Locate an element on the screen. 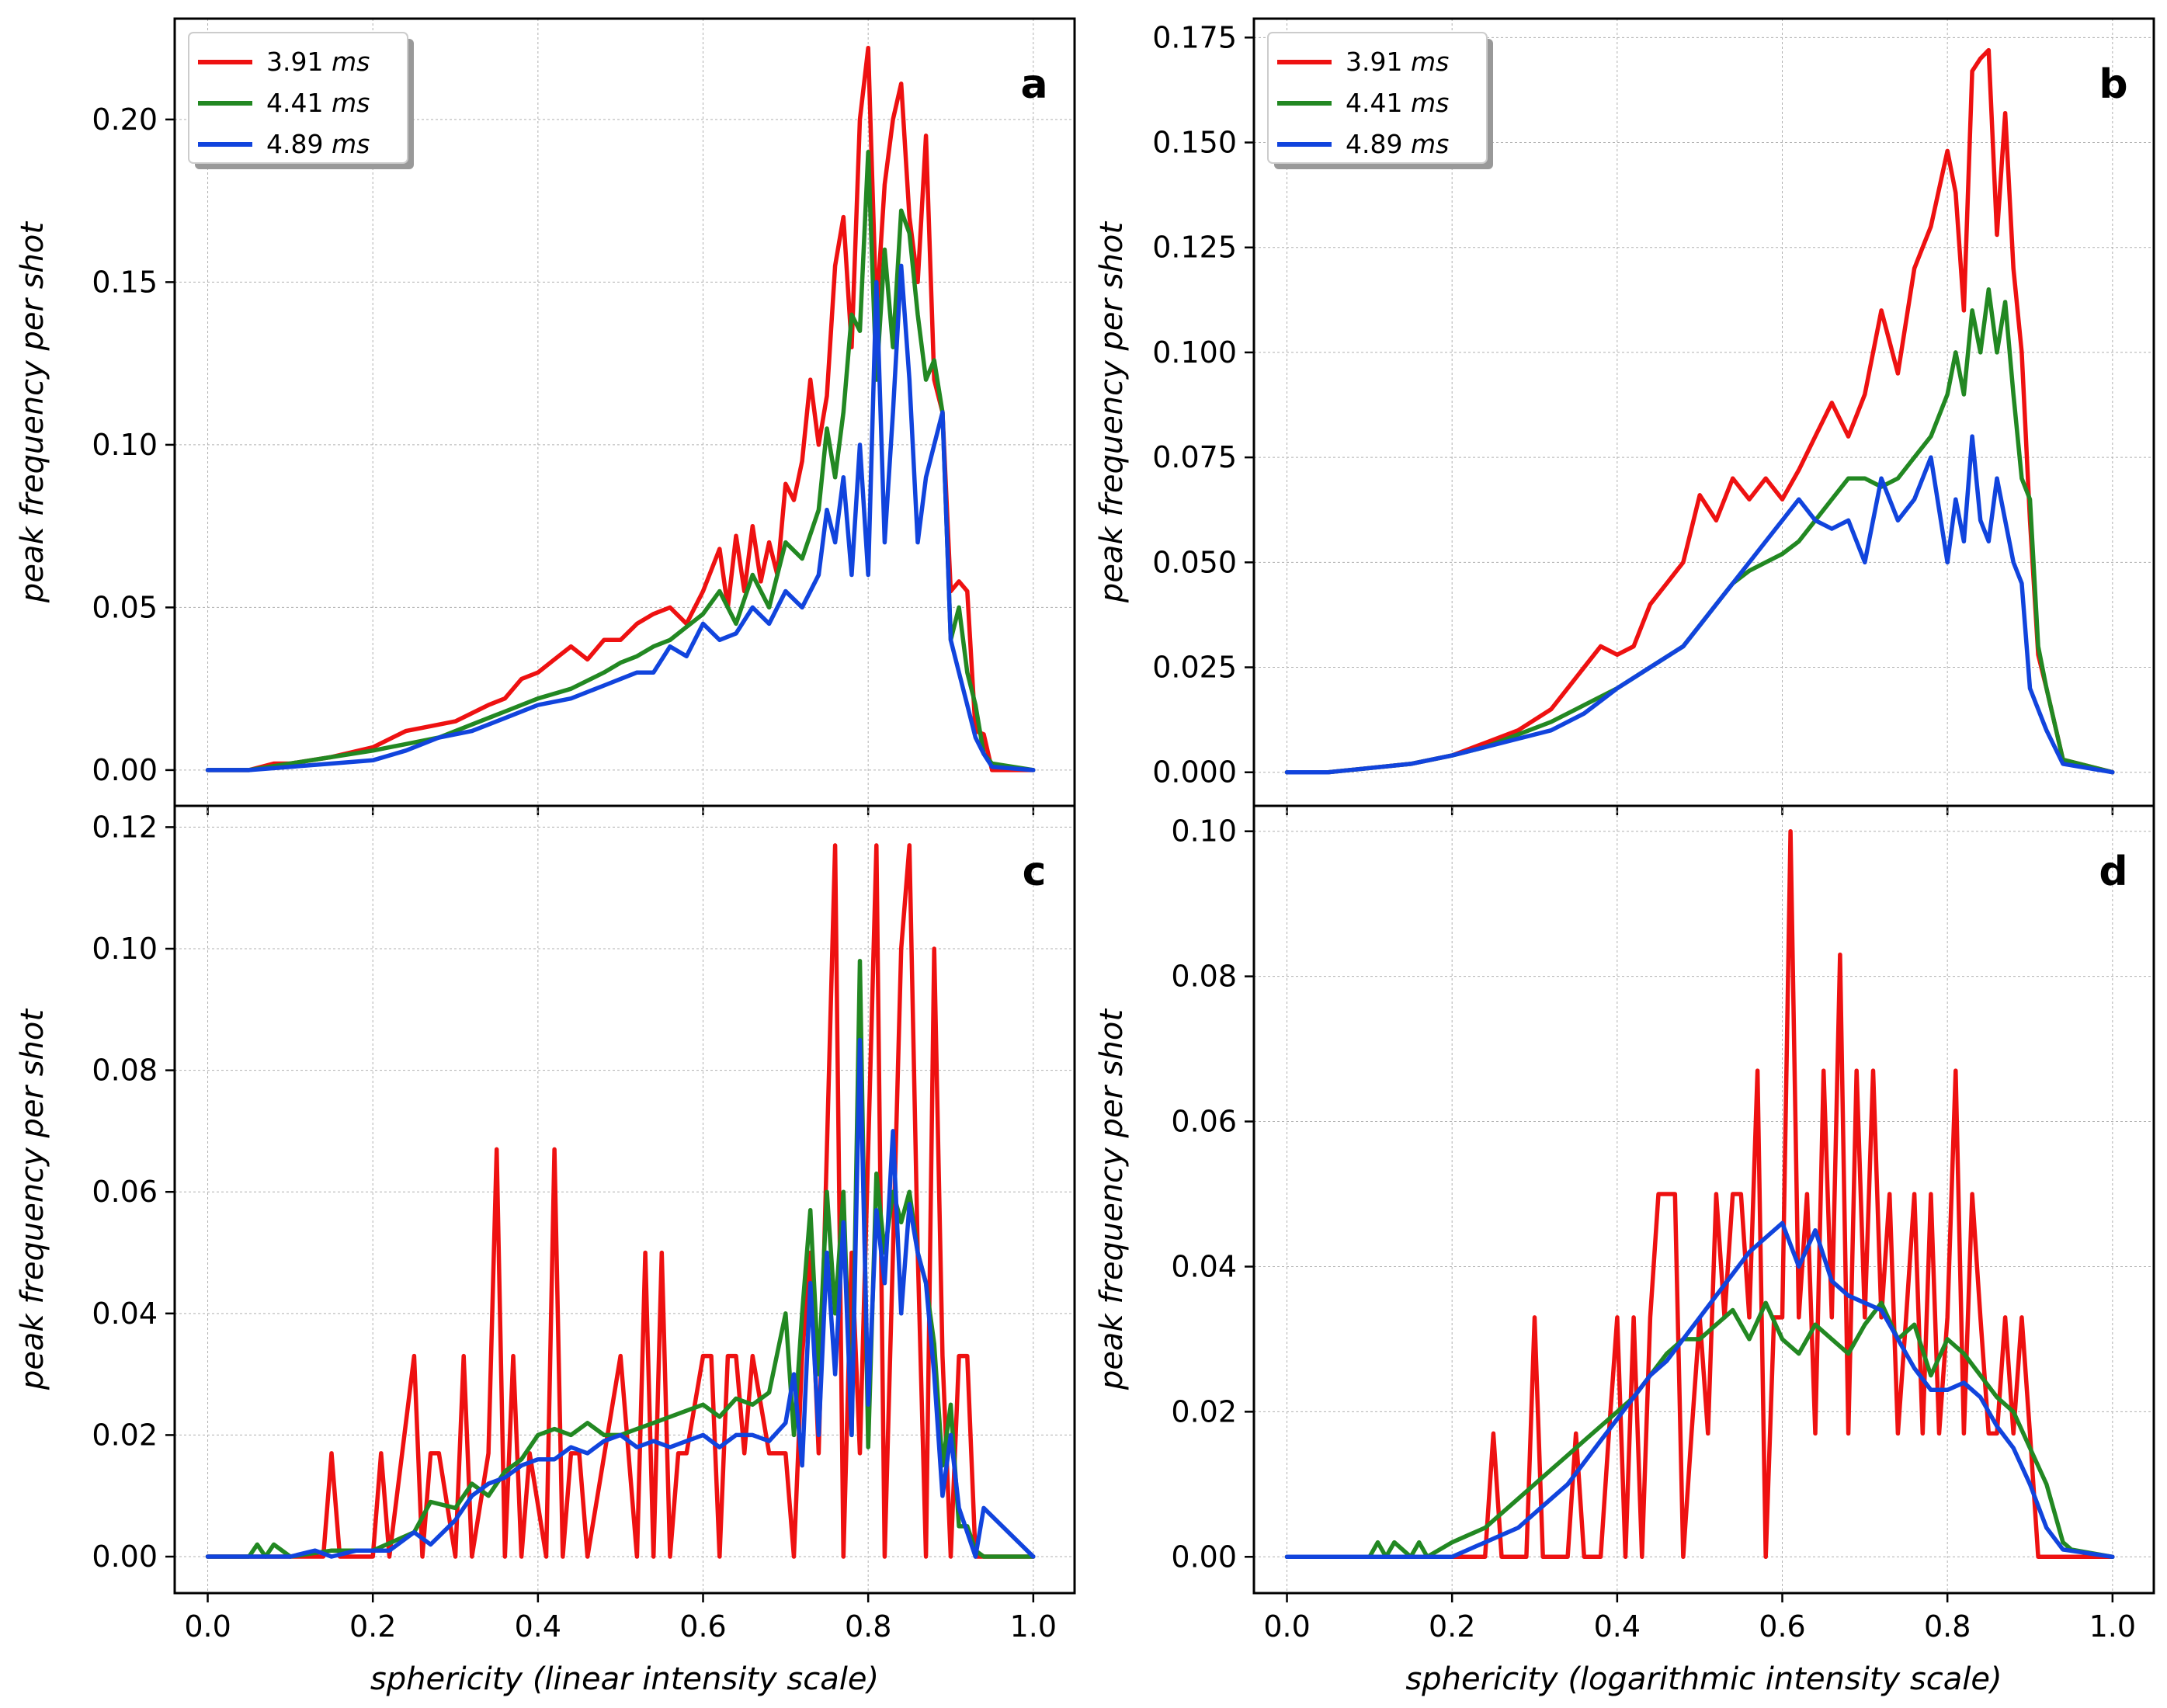 Image resolution: width=2167 pixels, height=1708 pixels. panel-c-yticks: 0.00 0.02 0.04 0.06 0.08 0.10 0.12 is located at coordinates (133, 1192).